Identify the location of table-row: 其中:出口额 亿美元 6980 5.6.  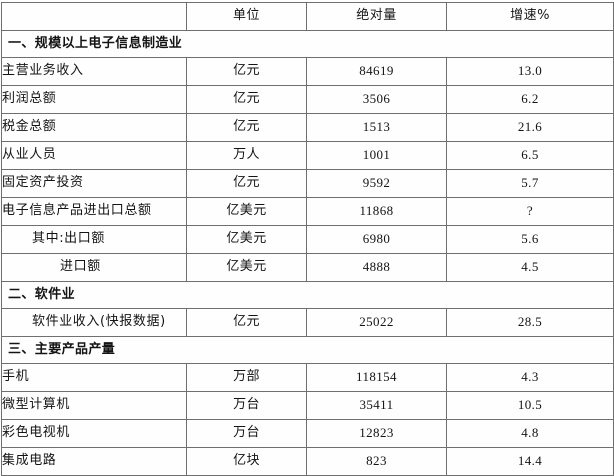
(307, 239).